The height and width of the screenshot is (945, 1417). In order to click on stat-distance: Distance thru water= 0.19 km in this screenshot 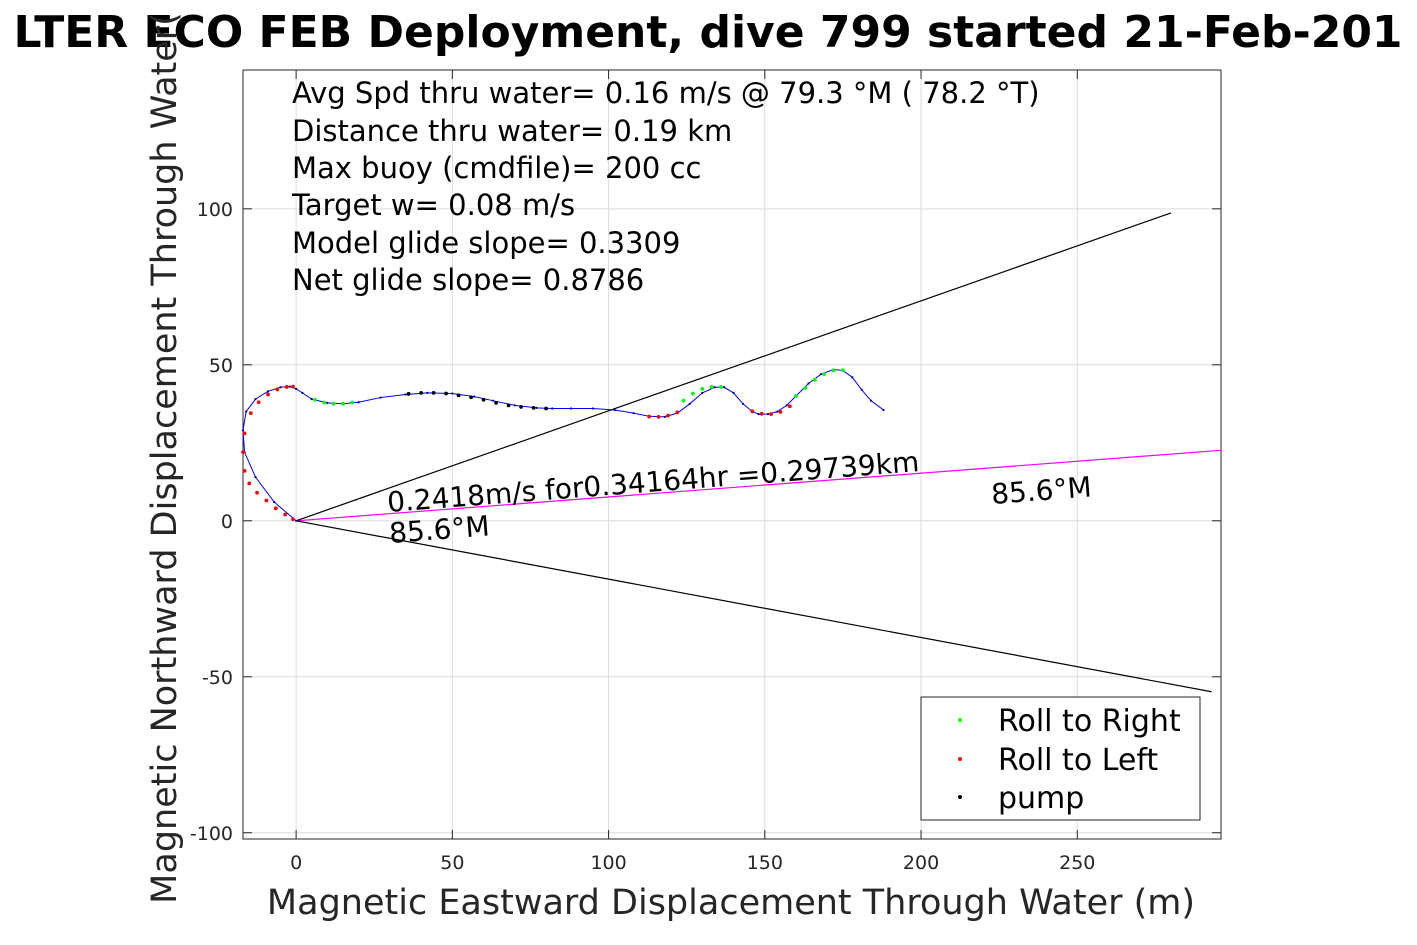, I will do `click(512, 131)`.